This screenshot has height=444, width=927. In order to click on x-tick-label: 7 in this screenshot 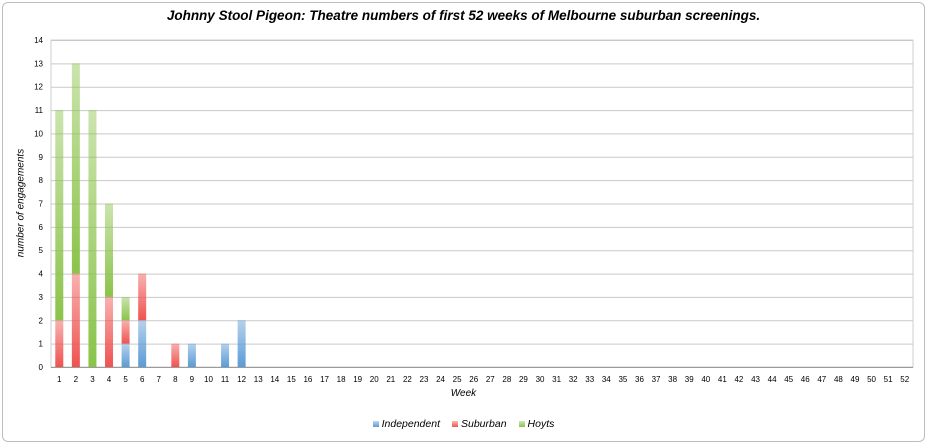, I will do `click(159, 379)`.